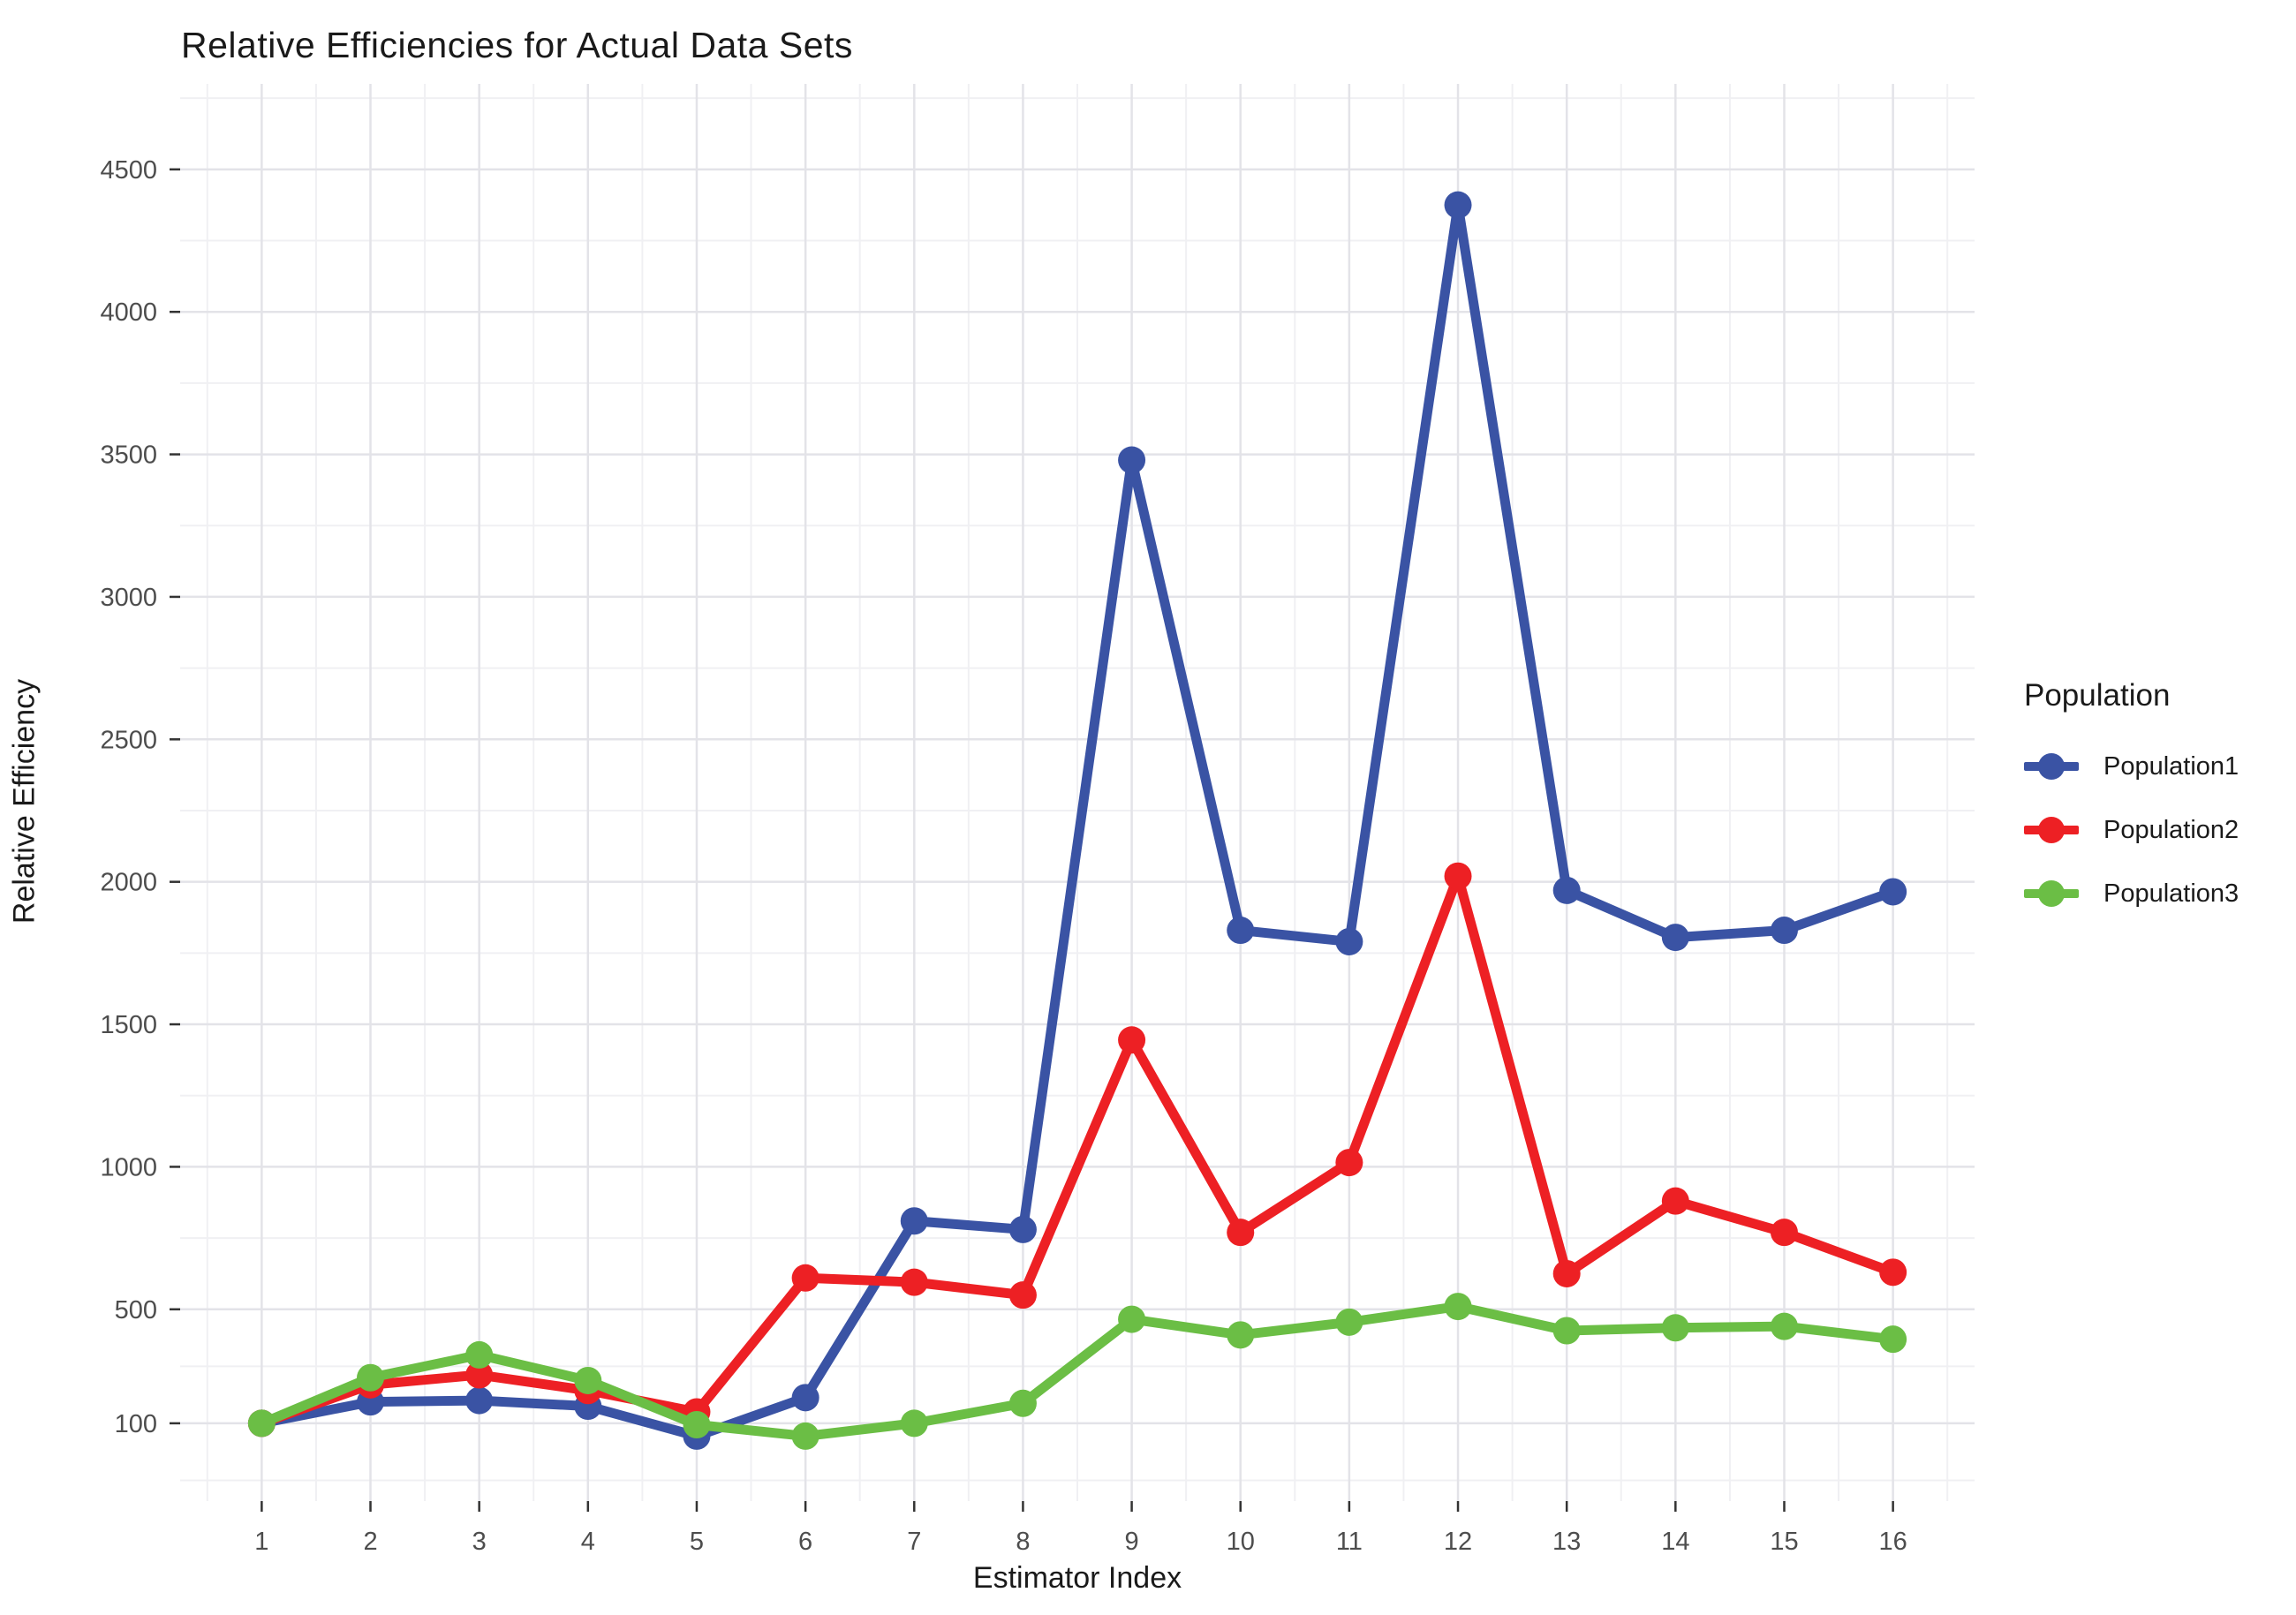 The width and height of the screenshot is (2296, 1615). Describe the element at coordinates (25, 801) in the screenshot. I see `y-axis-title: Relative Efficiency` at that location.